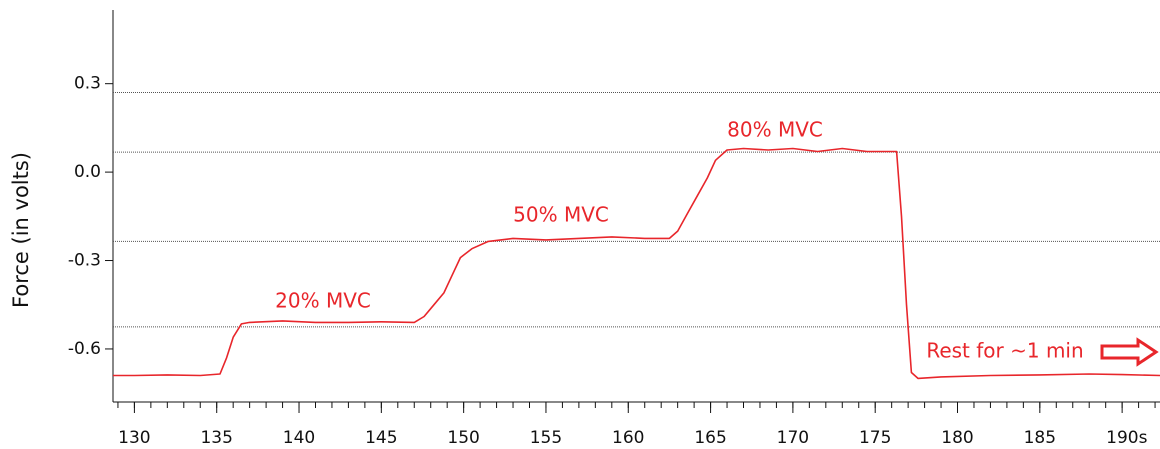 Image resolution: width=1160 pixels, height=449 pixels. Describe the element at coordinates (87, 84) in the screenshot. I see `y-tick-label: 0.3` at that location.